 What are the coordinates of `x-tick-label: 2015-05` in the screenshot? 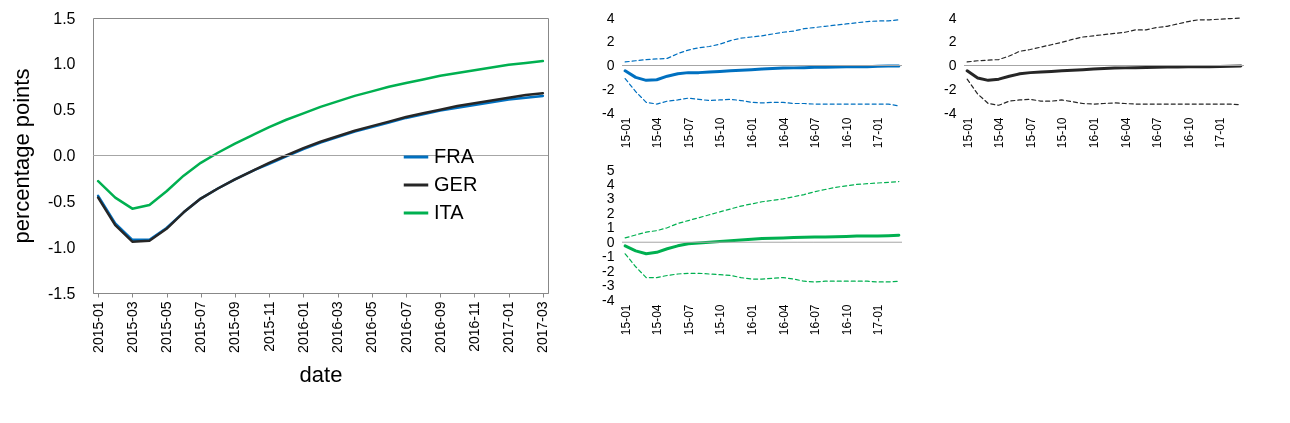 It's located at (166, 327).